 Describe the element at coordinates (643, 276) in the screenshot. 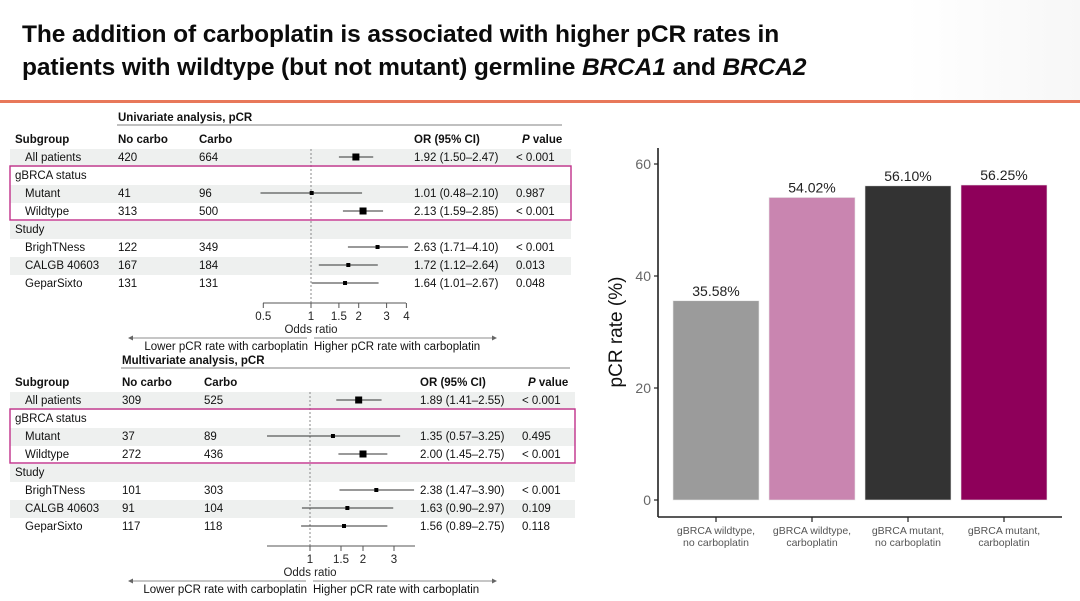

I see `y-tick-label: 40` at that location.